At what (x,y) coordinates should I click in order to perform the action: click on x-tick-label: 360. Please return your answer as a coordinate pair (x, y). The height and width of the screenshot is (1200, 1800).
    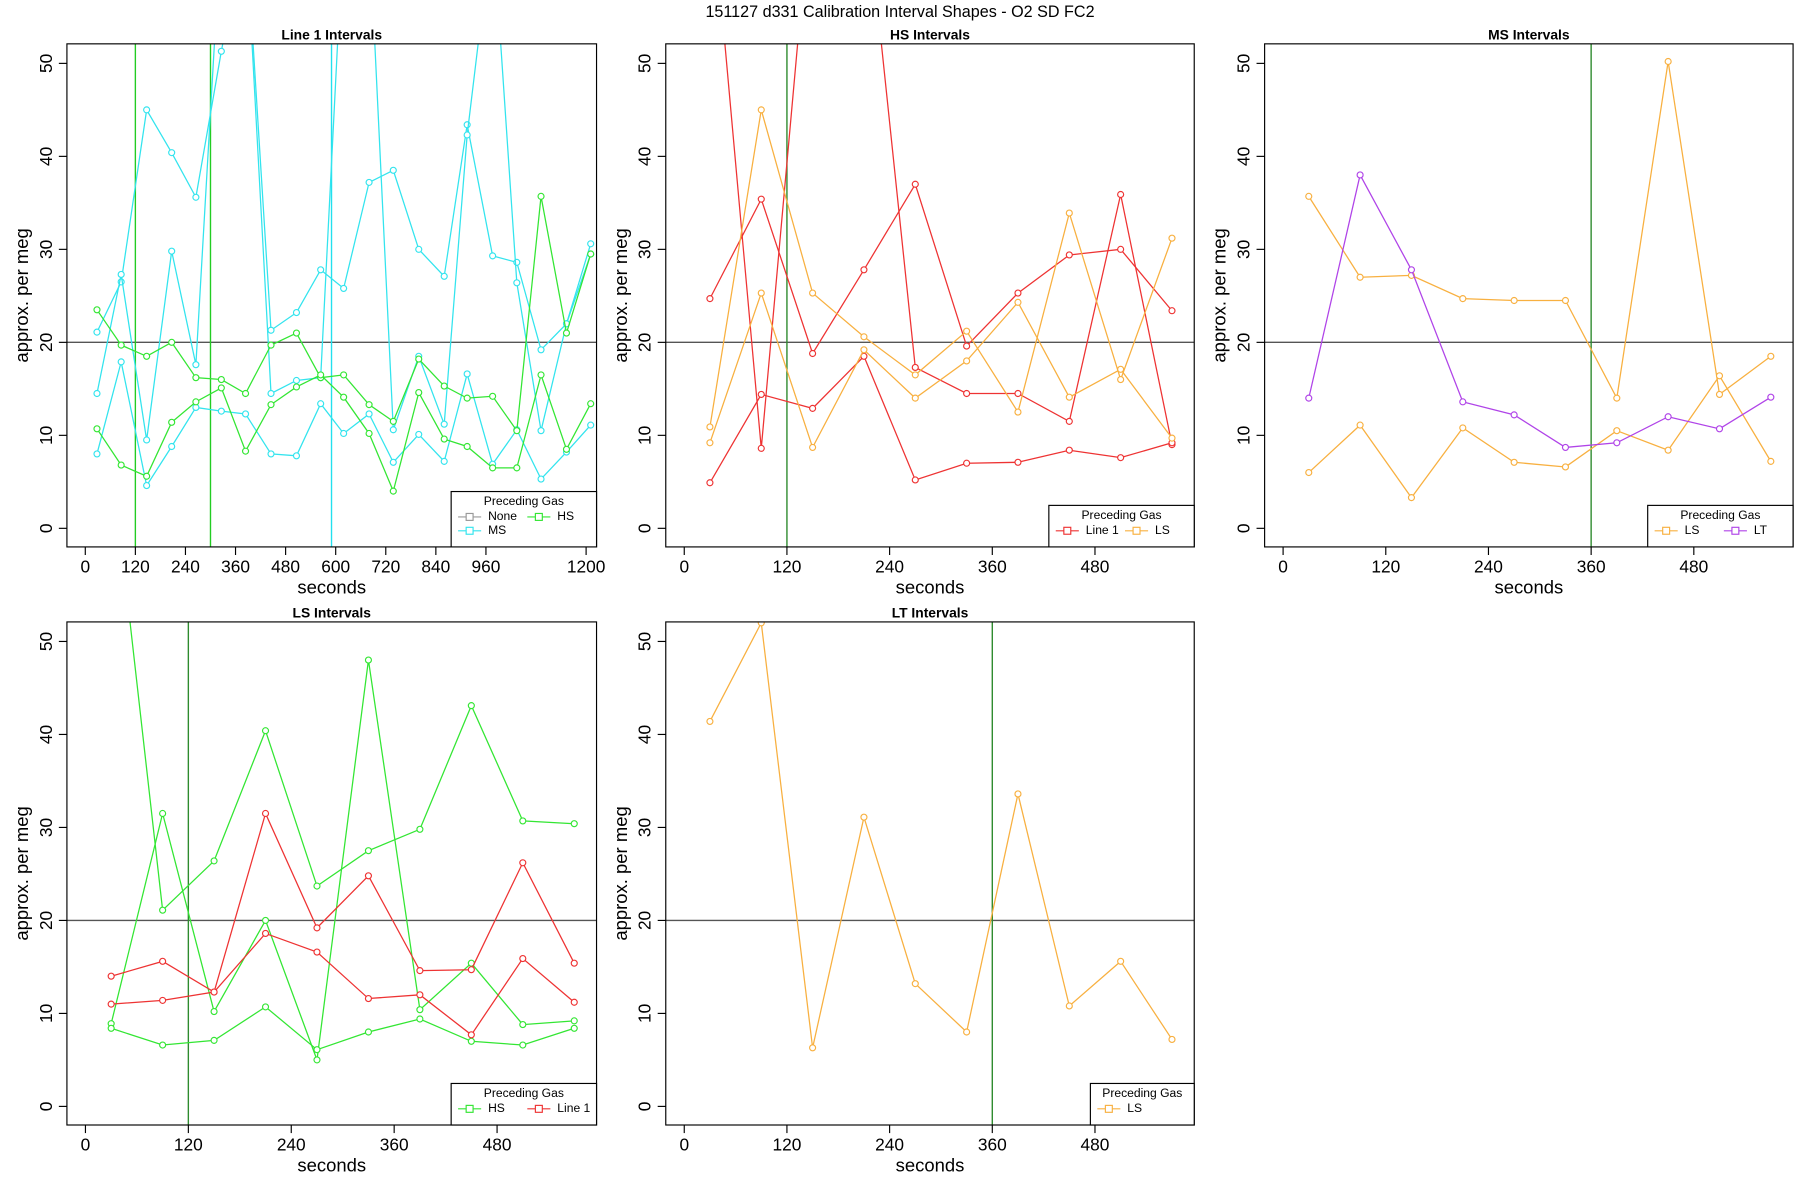
    Looking at the image, I should click on (992, 566).